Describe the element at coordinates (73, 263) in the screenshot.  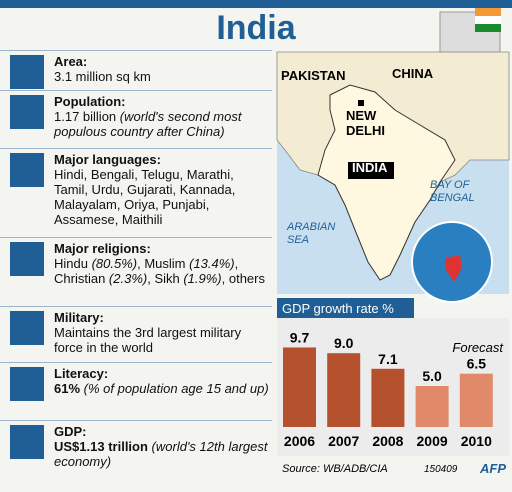
I see `fact-run: Hindu` at that location.